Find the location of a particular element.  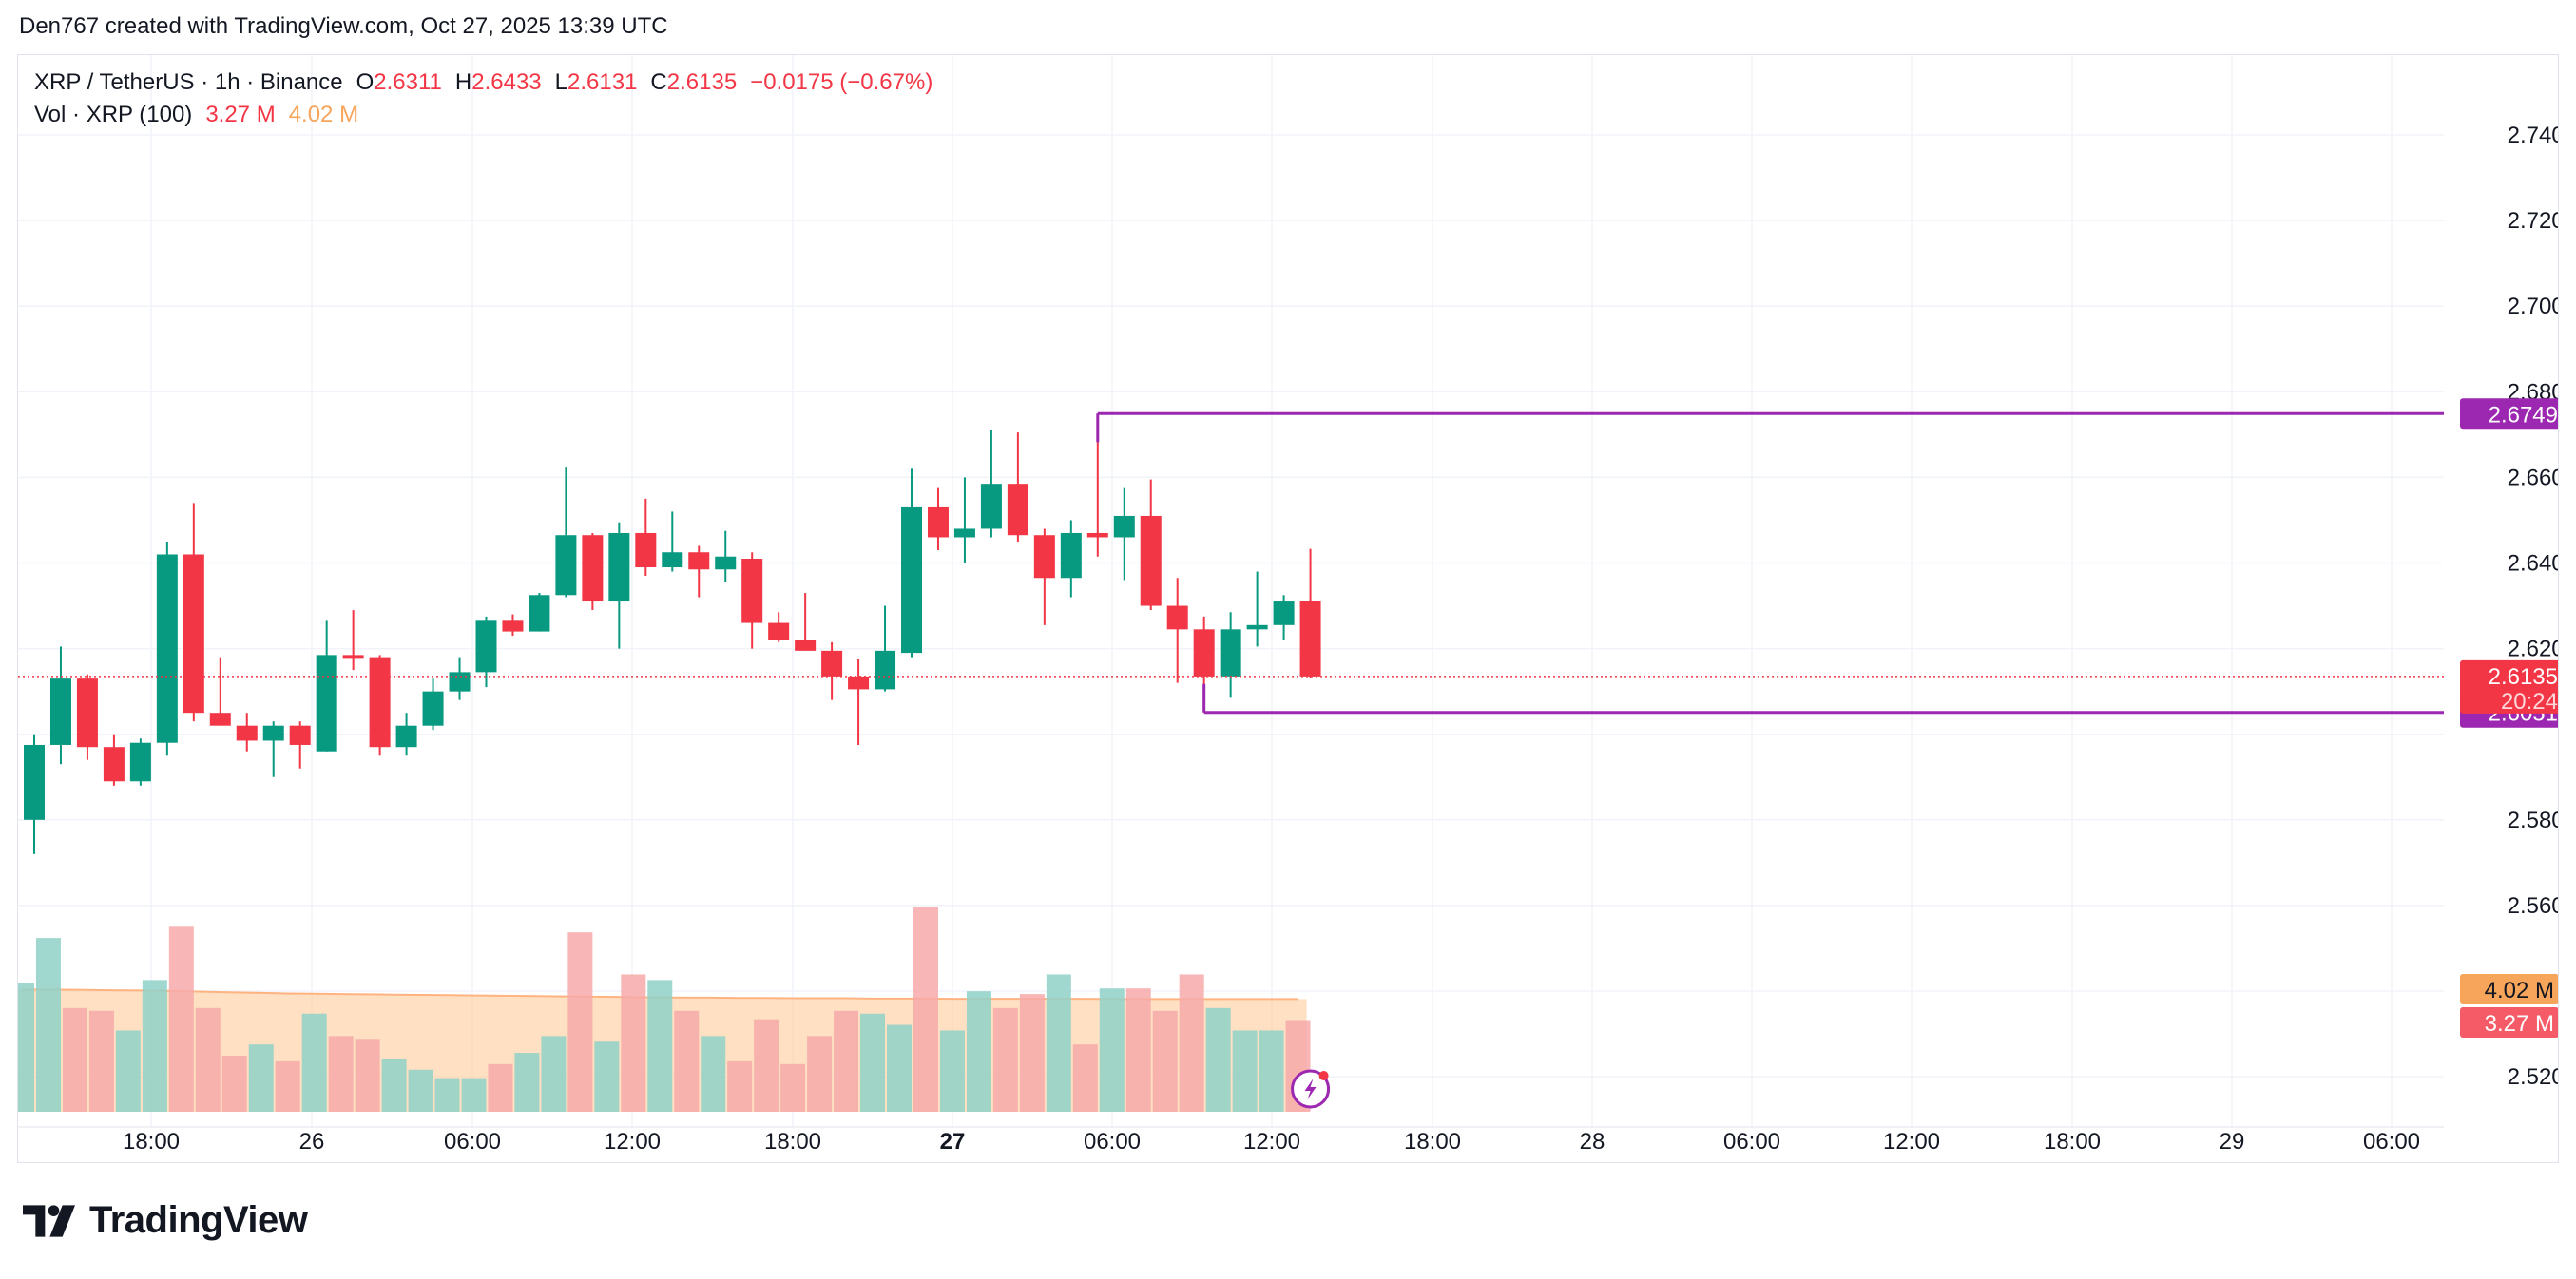

replay-flash-icon is located at coordinates (1311, 1089).